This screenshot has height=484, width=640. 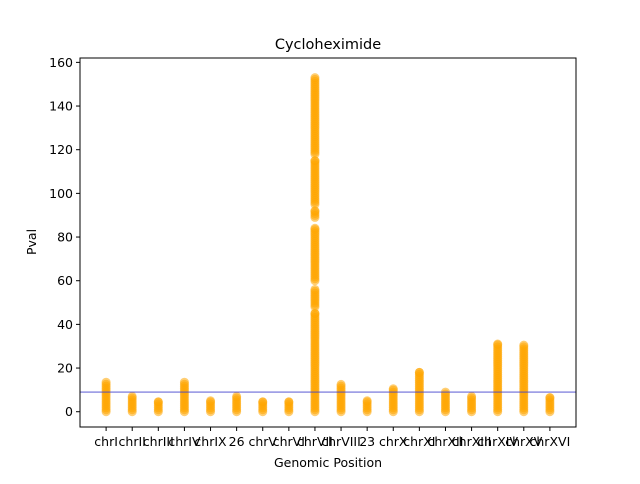 I want to click on y-tick-label: 140, so click(x=61, y=106).